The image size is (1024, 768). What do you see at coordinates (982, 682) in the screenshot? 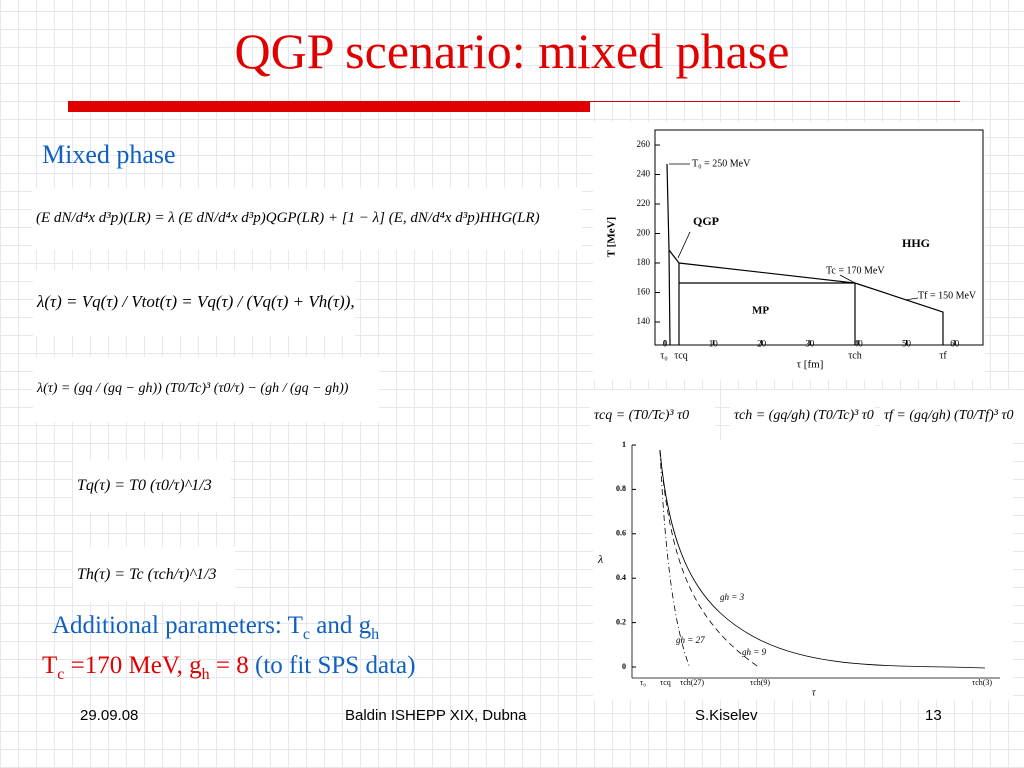
I see `marker-label: τch(3)` at bounding box center [982, 682].